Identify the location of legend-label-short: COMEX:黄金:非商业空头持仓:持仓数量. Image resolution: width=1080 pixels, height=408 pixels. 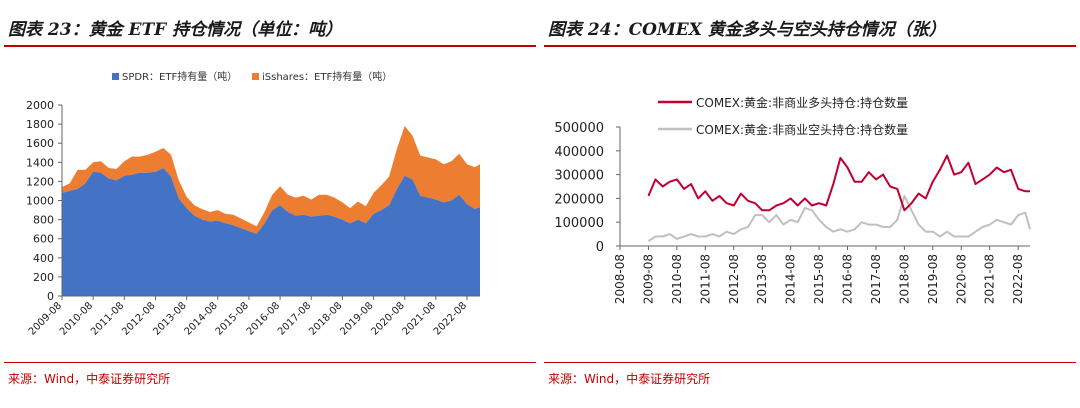
(802, 129).